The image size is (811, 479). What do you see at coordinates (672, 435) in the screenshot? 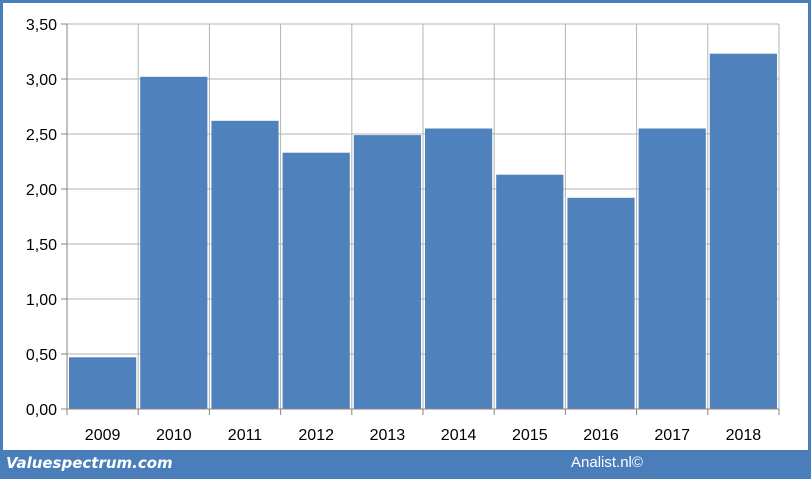
I see `x-tick-label: 2017` at bounding box center [672, 435].